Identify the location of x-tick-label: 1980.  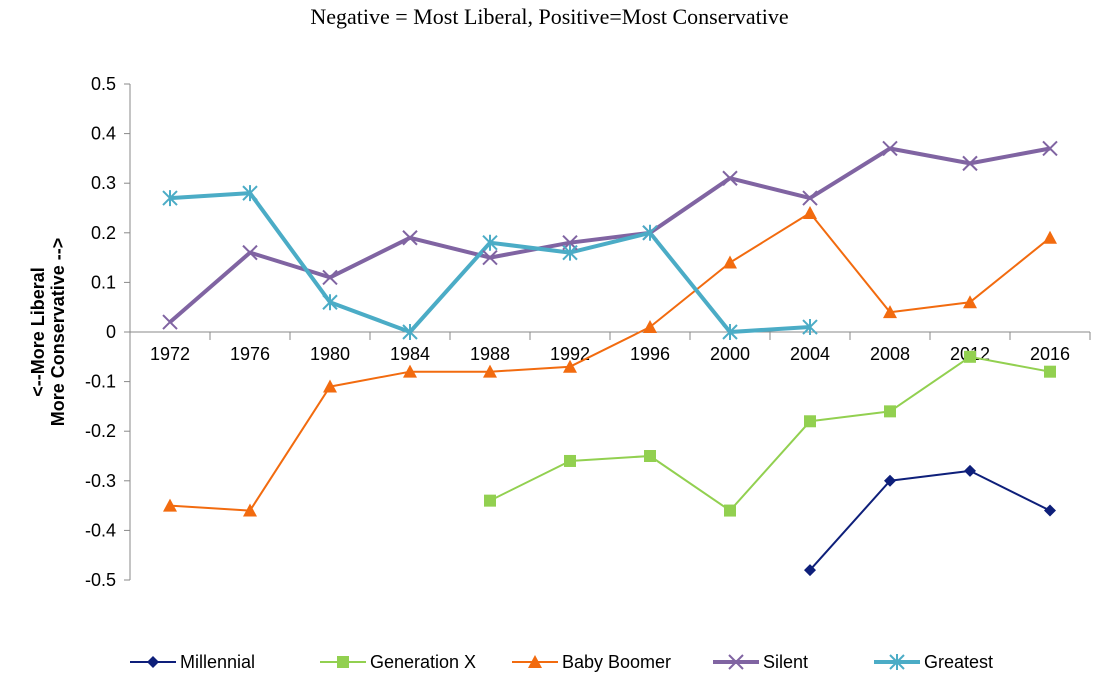
(330, 354).